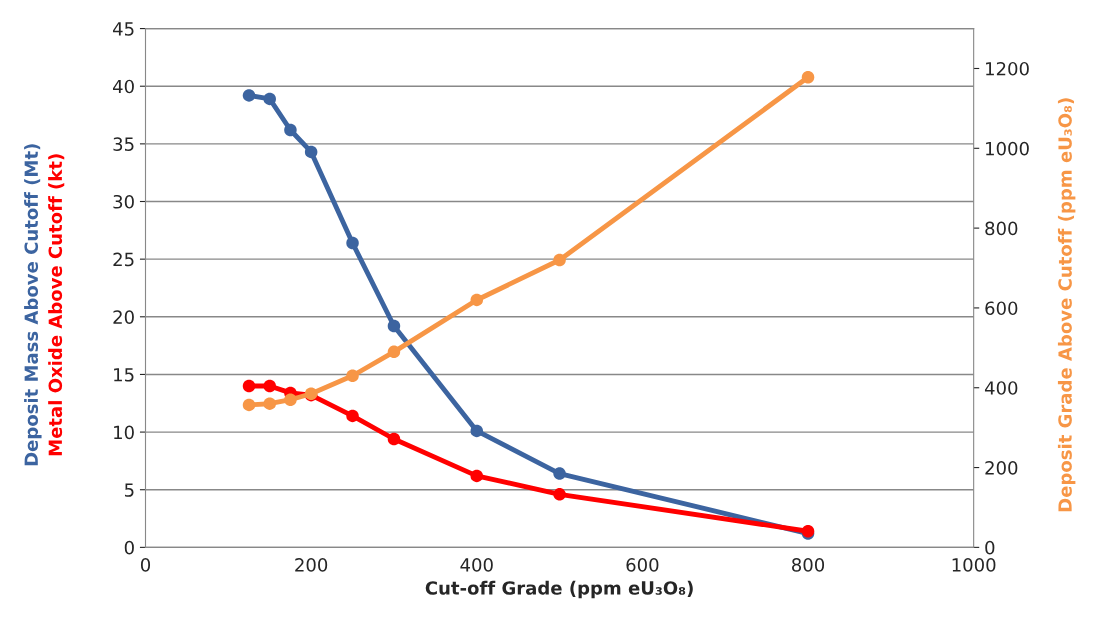 This screenshot has width=1094, height=635. I want to click on text: Deposit Grade Above Cutoff (ppm eU₃O₈), so click(1066, 305).